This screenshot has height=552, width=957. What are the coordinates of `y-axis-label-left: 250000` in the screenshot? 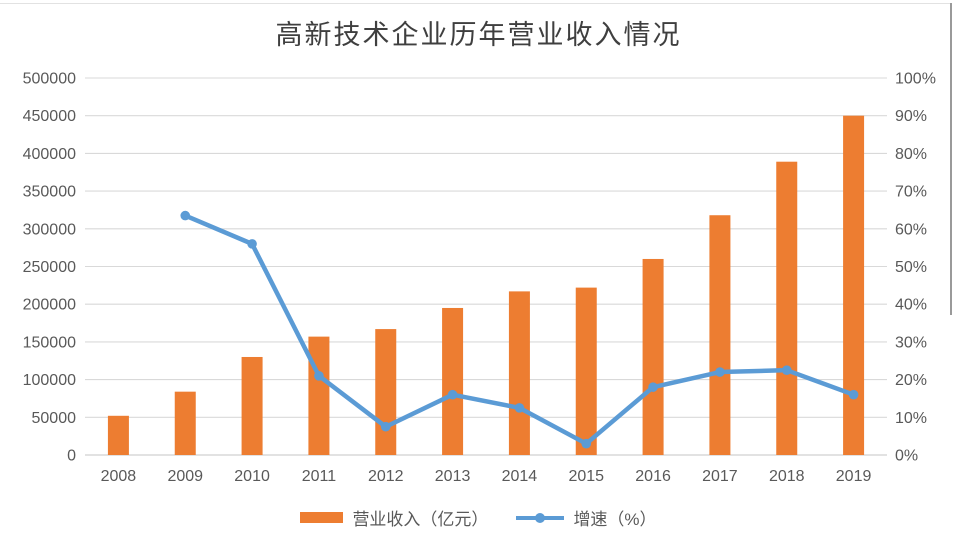 It's located at (49, 267).